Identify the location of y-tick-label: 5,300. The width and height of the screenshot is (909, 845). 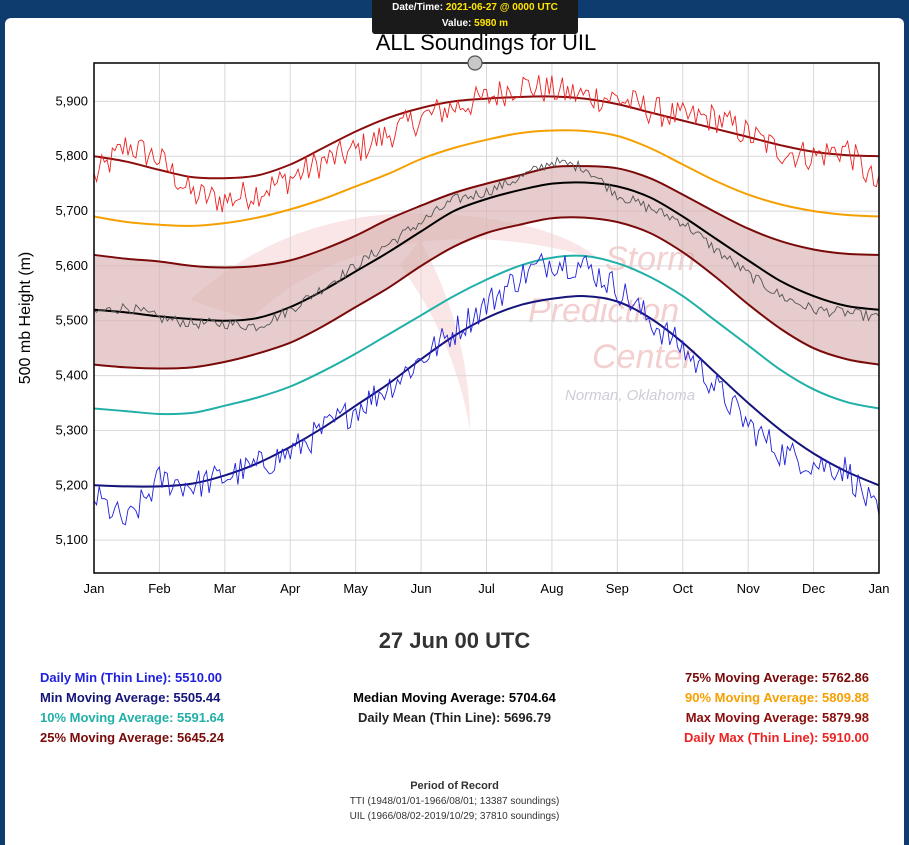
(71, 429).